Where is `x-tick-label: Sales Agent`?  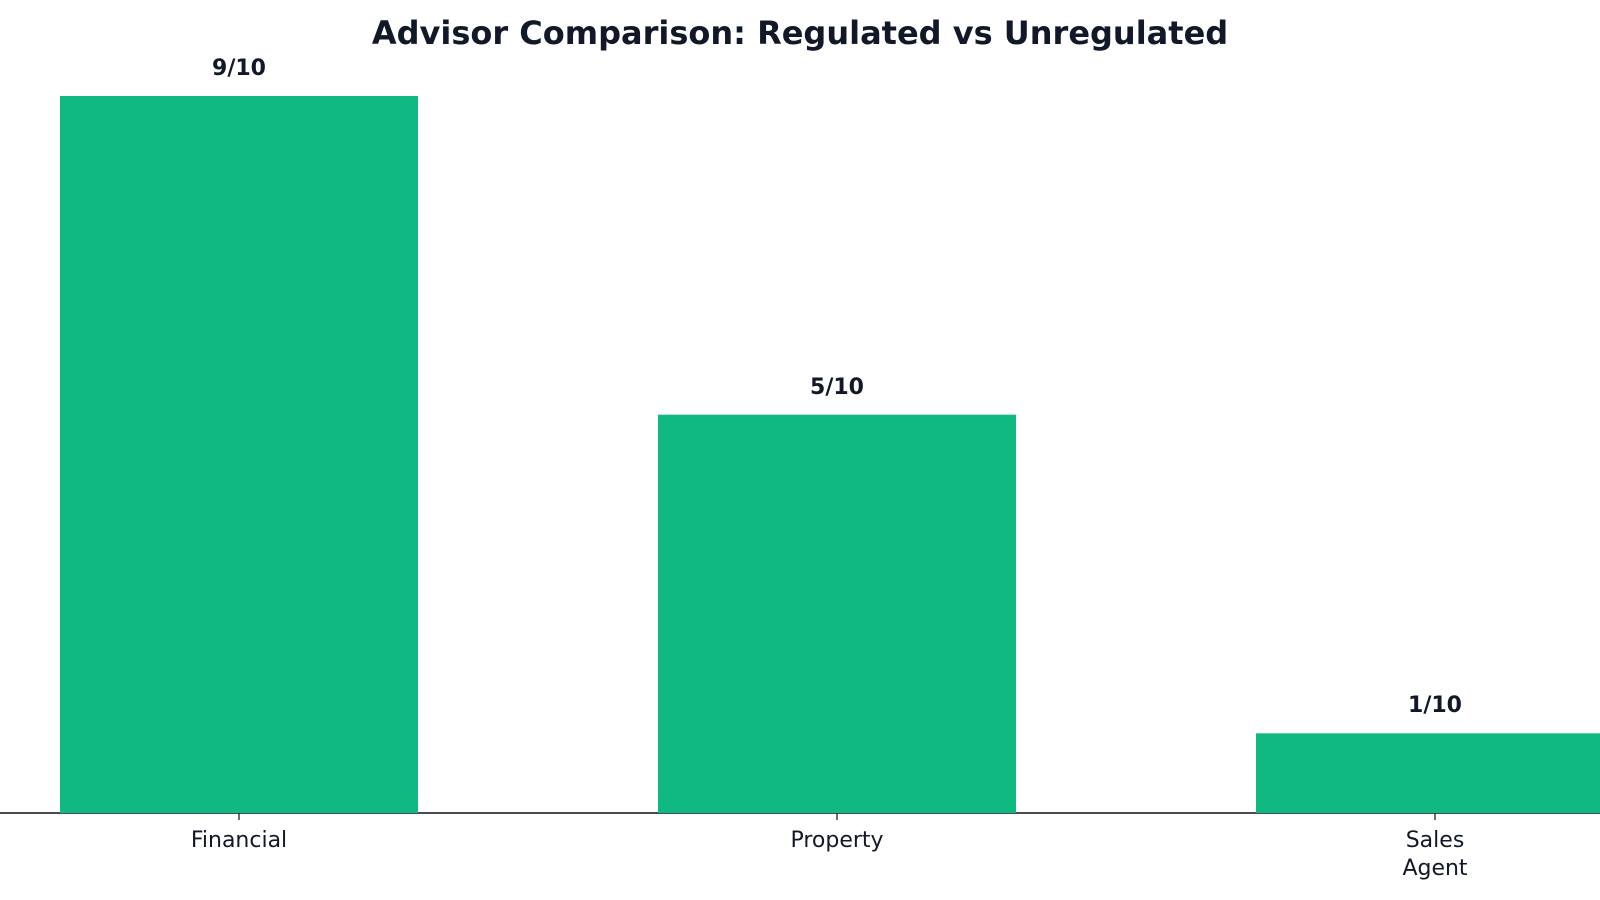
x-tick-label: Sales Agent is located at coordinates (1435, 854).